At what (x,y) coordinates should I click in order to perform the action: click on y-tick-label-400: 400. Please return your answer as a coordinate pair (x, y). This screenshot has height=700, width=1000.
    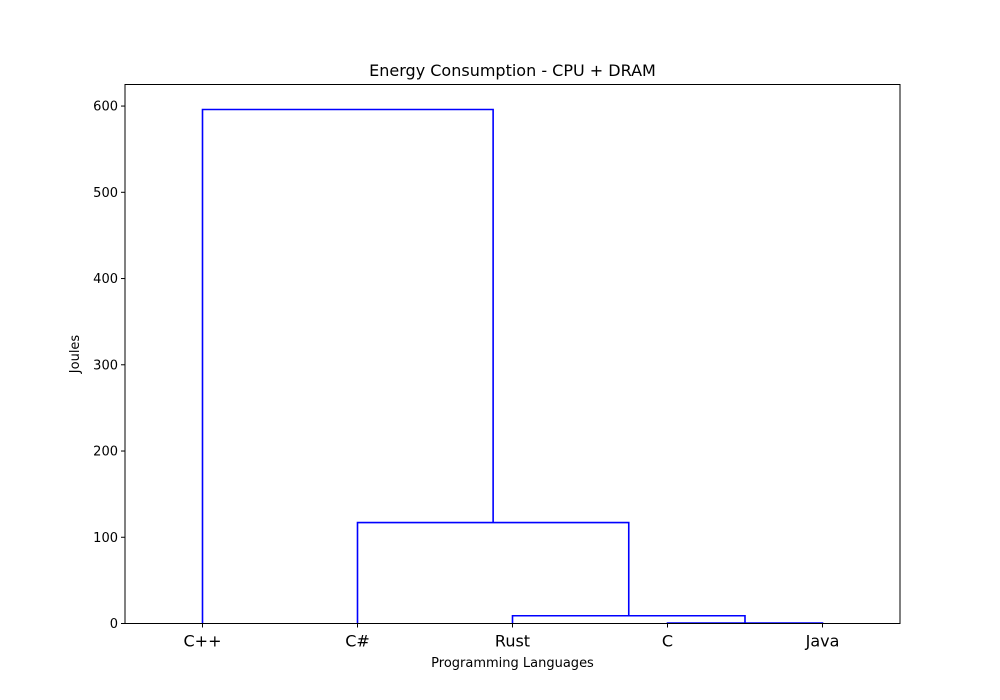
    Looking at the image, I should click on (105, 279).